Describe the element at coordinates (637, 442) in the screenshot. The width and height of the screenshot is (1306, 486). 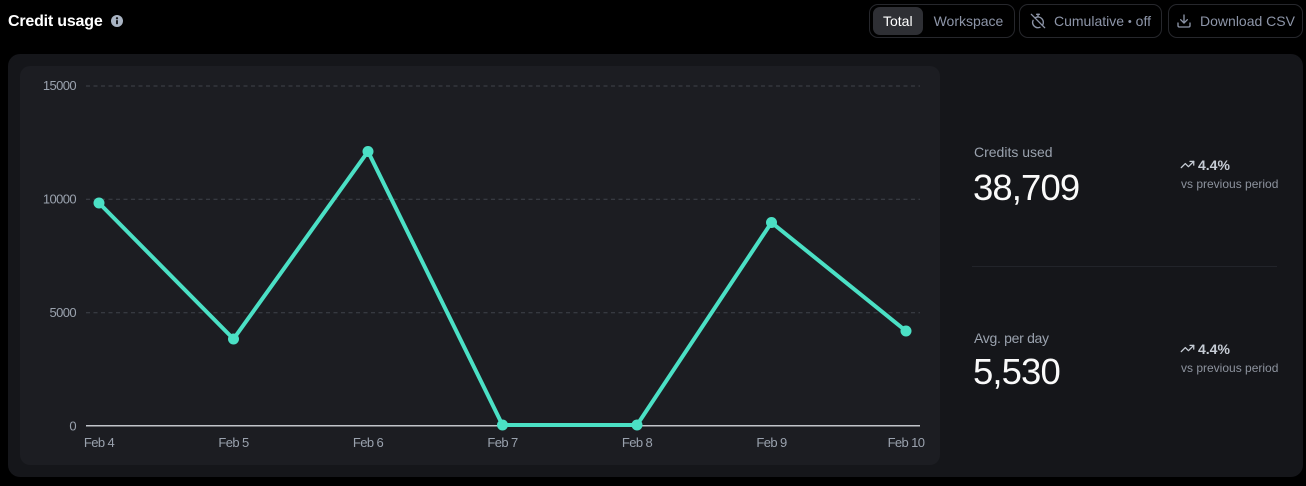
I see `svg-text: Feb 8` at that location.